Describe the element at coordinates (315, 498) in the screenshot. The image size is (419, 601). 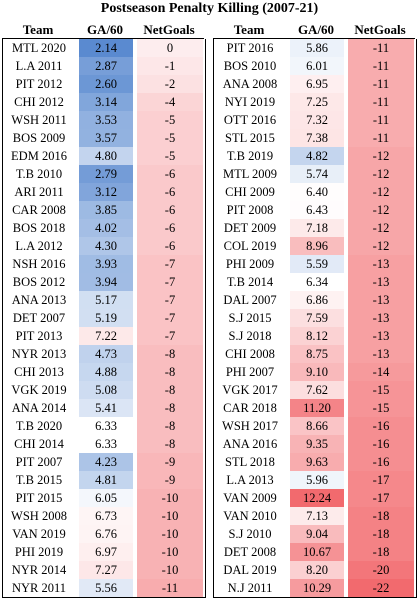
I see `table-row: VAN 2009 12.24 -17` at that location.